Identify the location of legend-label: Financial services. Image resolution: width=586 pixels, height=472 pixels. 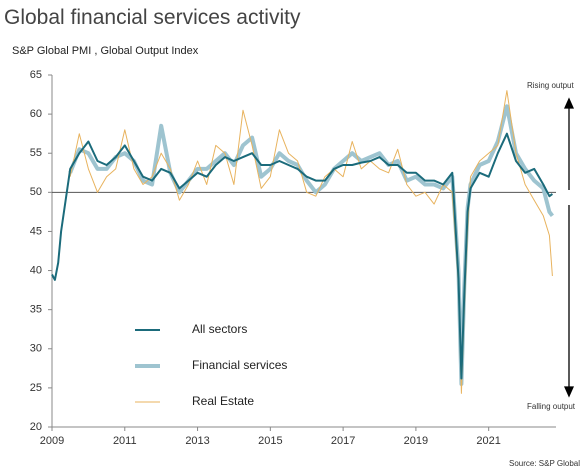
(239, 365).